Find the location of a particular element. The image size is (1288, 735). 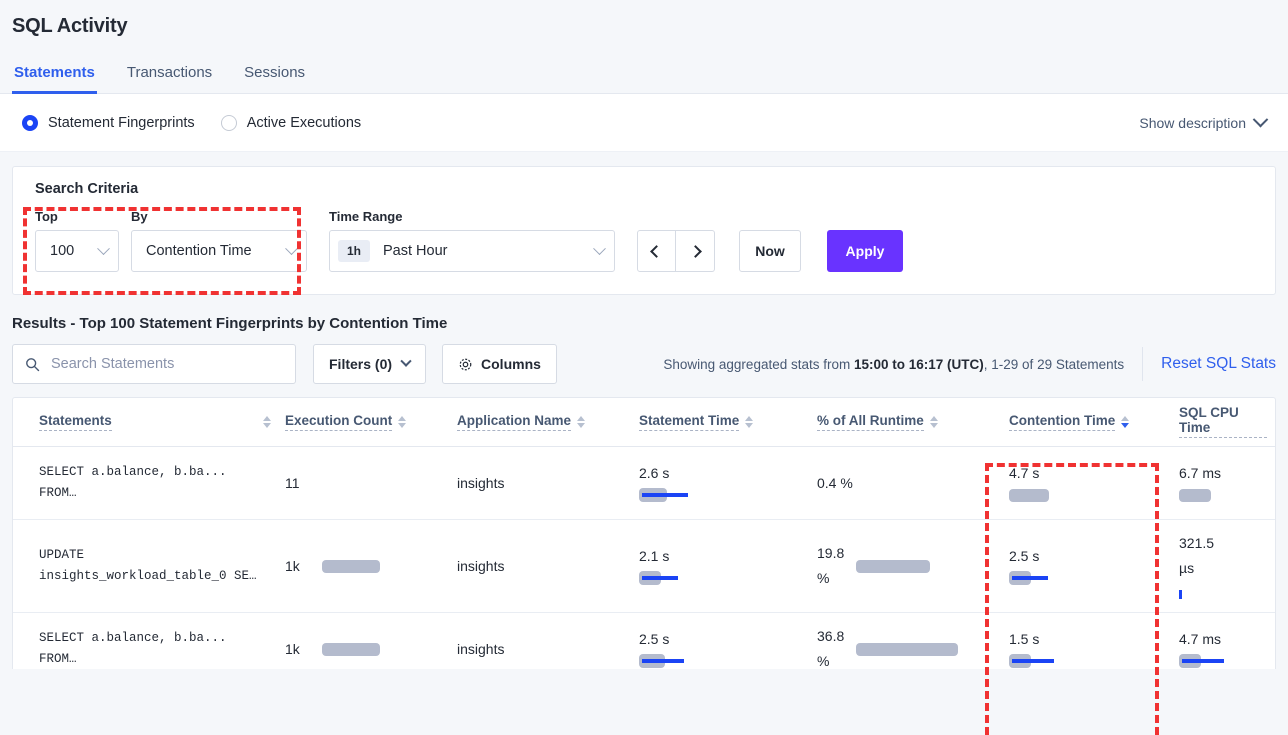

column-header-sql-cpu-time: SQL CPU Time is located at coordinates (1219, 422).